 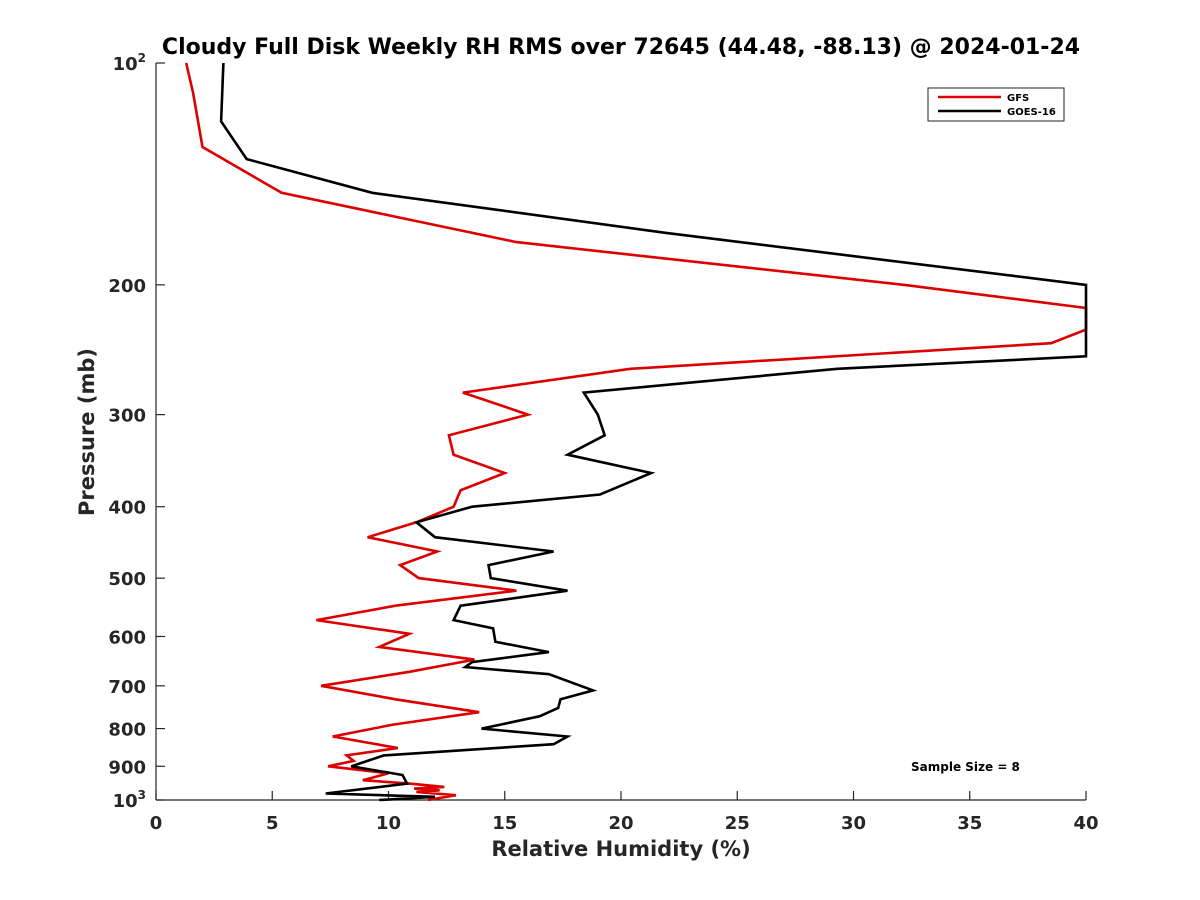 I want to click on y-tick-label-800: 800, so click(x=127, y=730).